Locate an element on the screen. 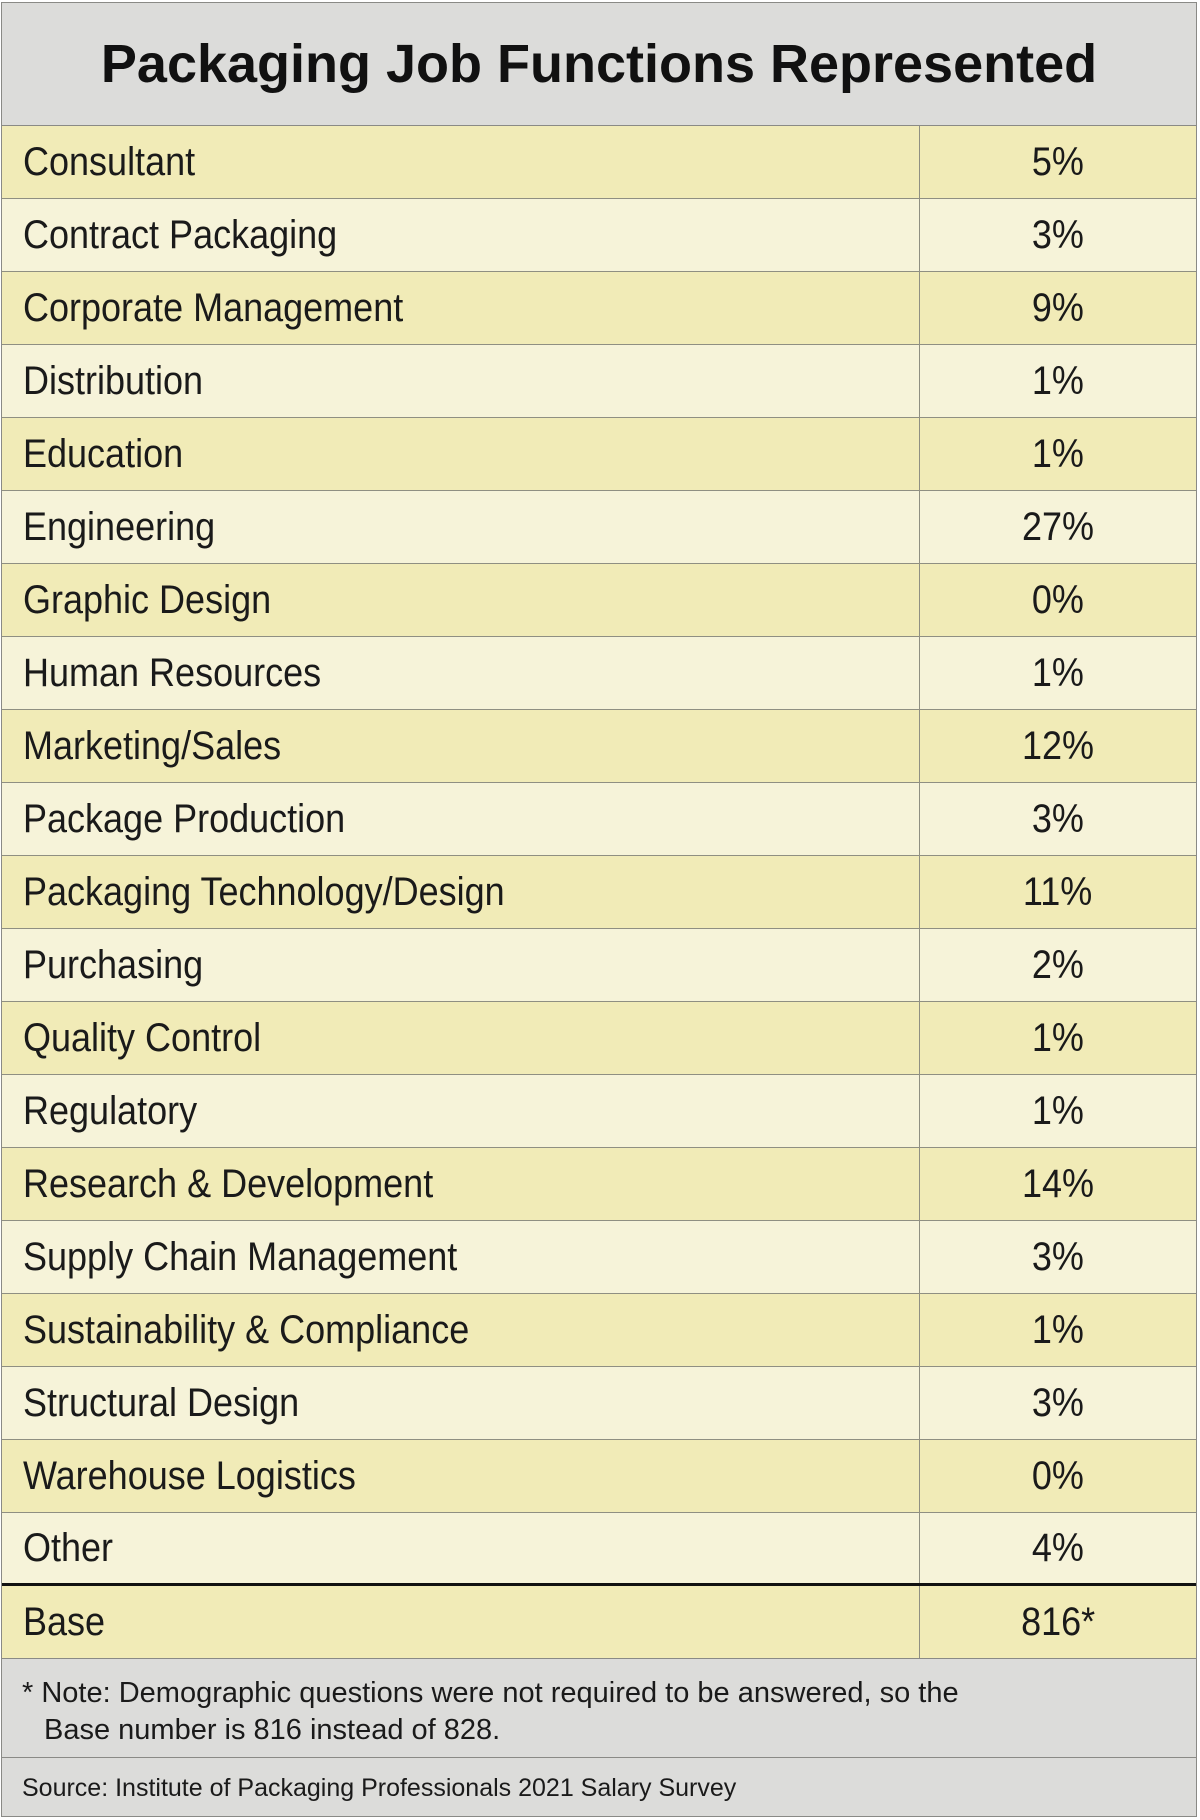 The image size is (1200, 1820). table-row: Engineering 27% is located at coordinates (599, 527).